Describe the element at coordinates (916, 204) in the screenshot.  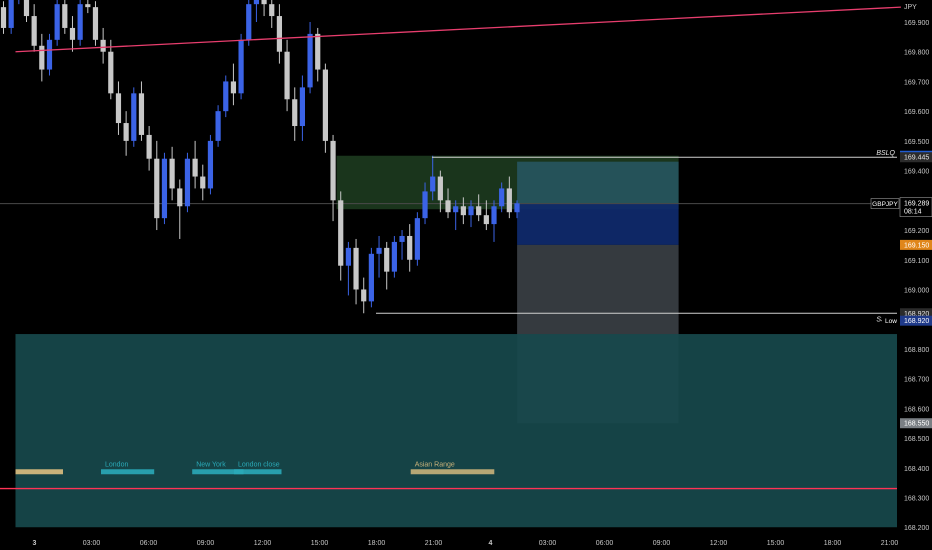
I see `current-price-value: 169.289` at that location.